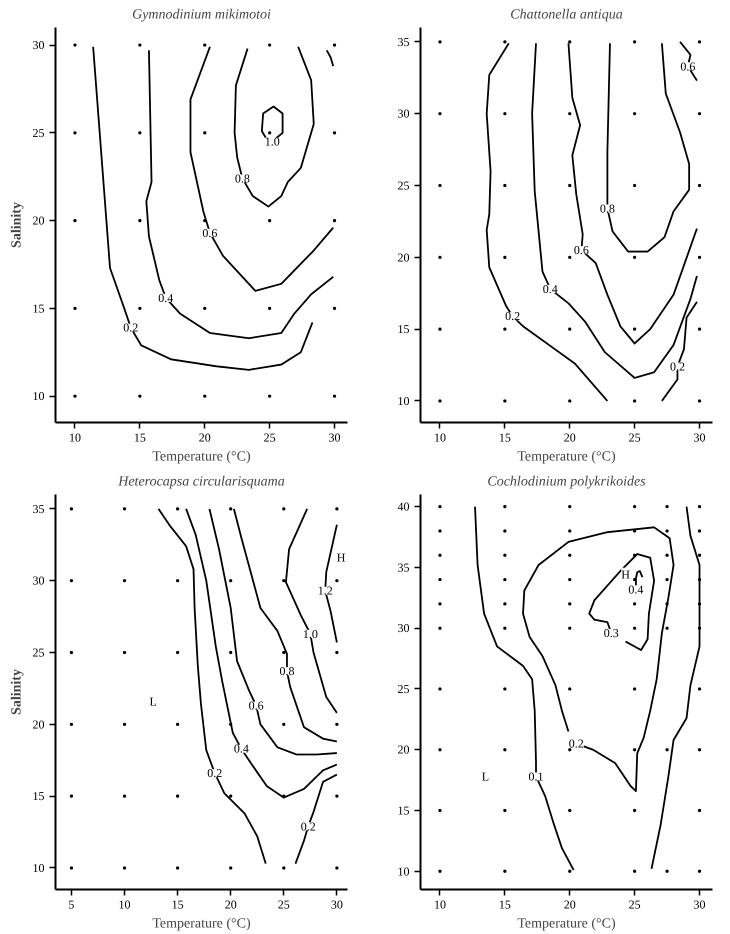 The height and width of the screenshot is (934, 730). What do you see at coordinates (611, 633) in the screenshot?
I see `annotation: 0.3` at bounding box center [611, 633].